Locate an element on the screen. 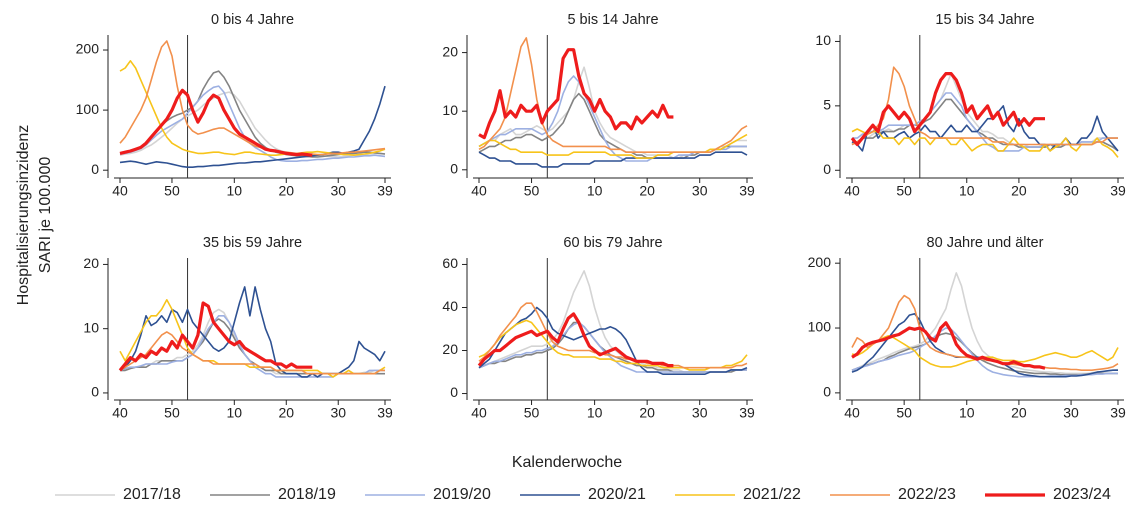  y-tick-label: 60 is located at coordinates (450, 263).